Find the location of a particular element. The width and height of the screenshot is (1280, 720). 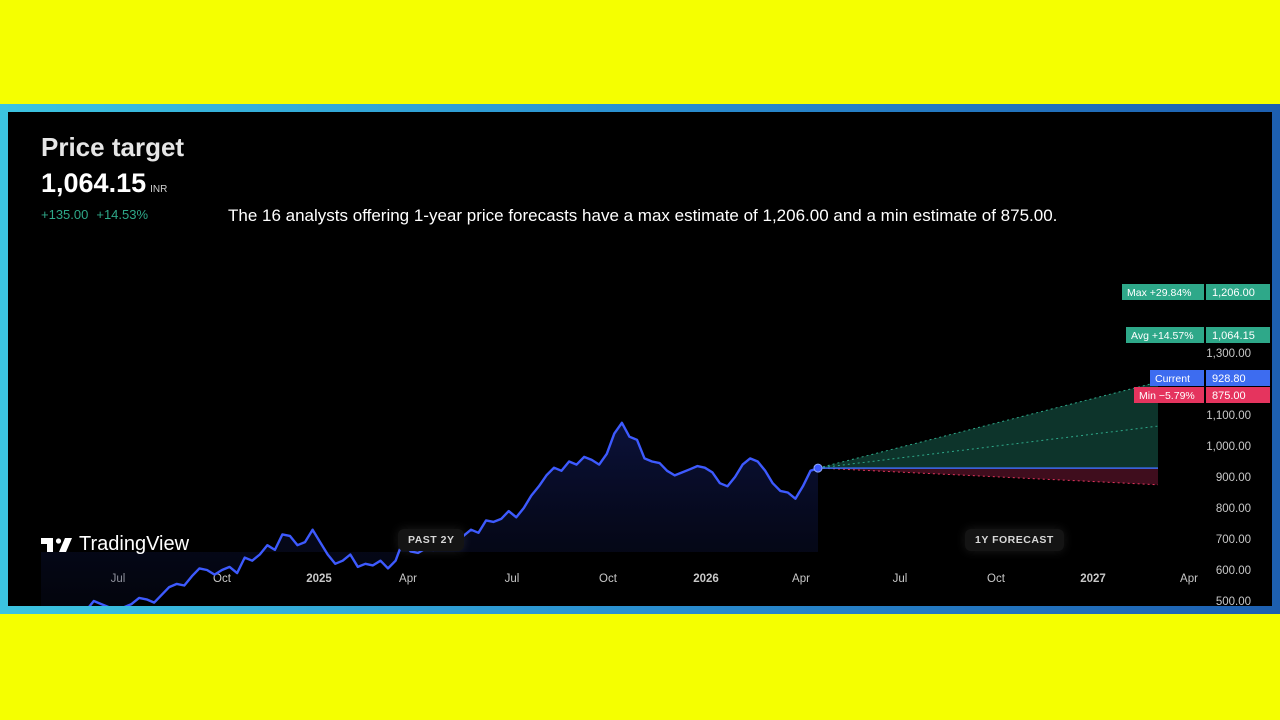

panel-title: Price target is located at coordinates (113, 147).